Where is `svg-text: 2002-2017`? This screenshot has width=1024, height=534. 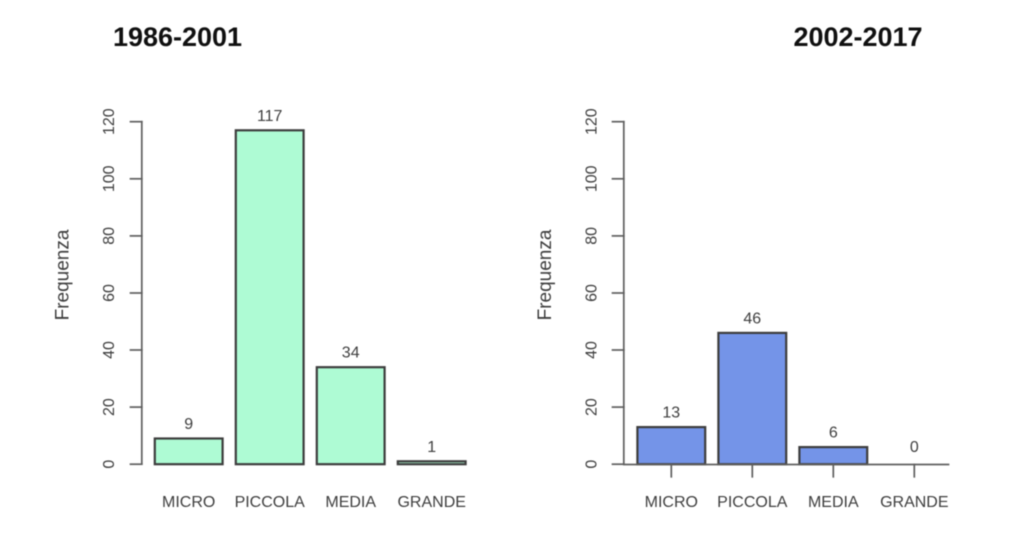
svg-text: 2002-2017 is located at coordinates (857, 37).